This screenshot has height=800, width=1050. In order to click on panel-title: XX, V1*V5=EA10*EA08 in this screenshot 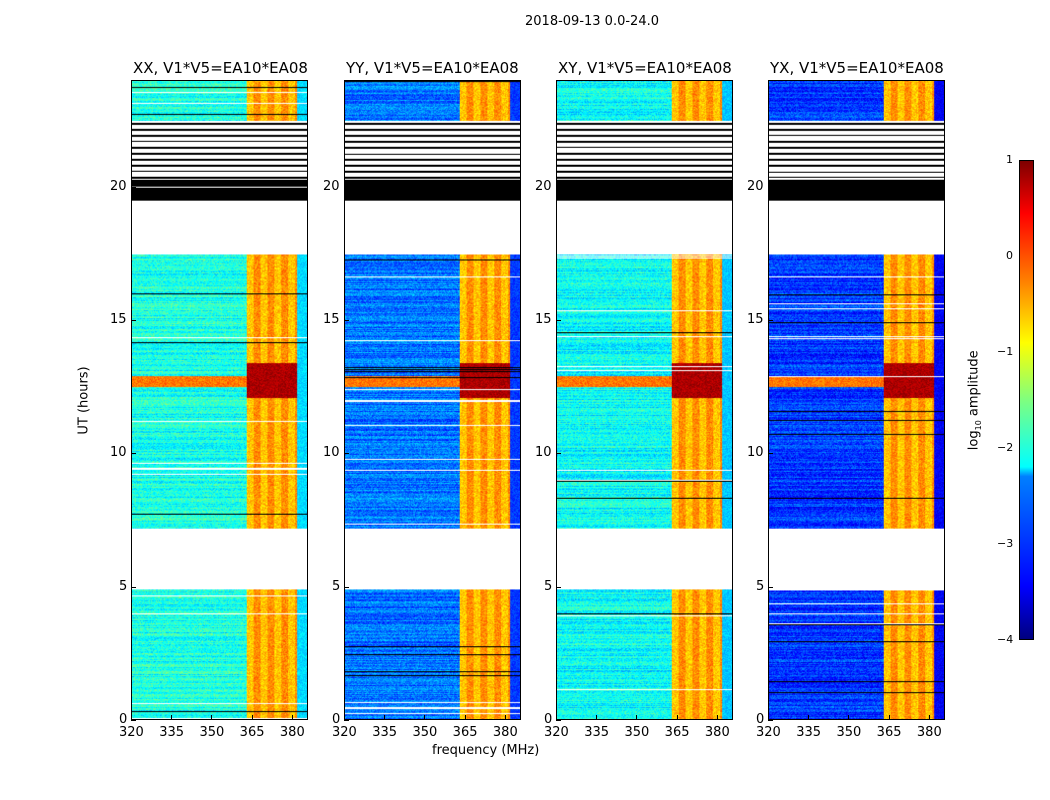, I will do `click(220, 68)`.